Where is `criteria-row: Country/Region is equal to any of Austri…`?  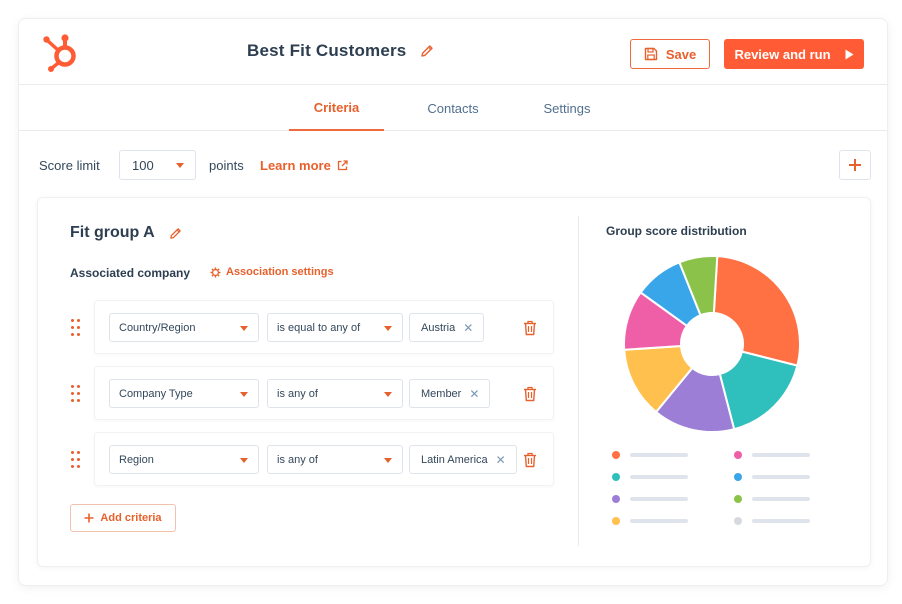
criteria-row: Country/Region is equal to any of Austri… is located at coordinates (312, 327).